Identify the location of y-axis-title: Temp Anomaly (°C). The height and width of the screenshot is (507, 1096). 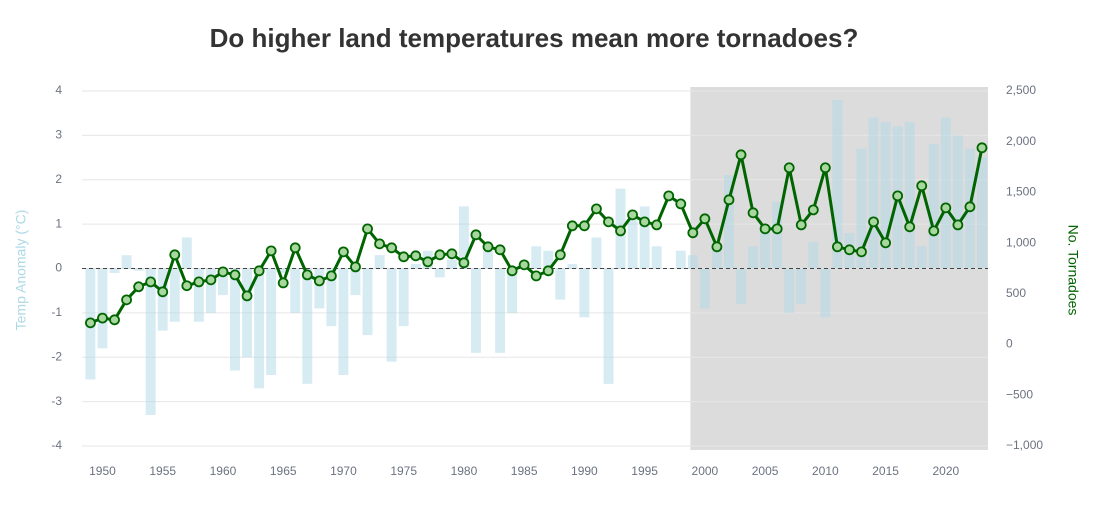
(21, 270).